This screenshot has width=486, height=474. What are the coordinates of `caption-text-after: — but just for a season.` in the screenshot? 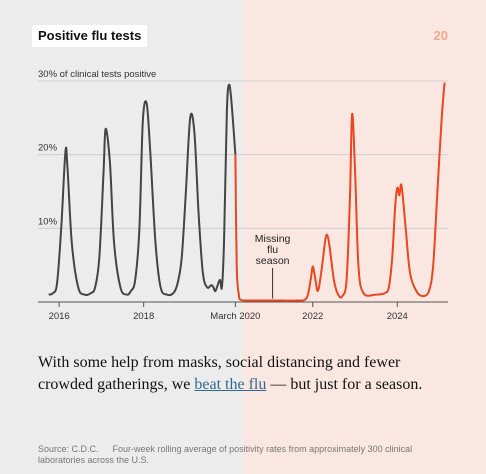 It's located at (344, 384).